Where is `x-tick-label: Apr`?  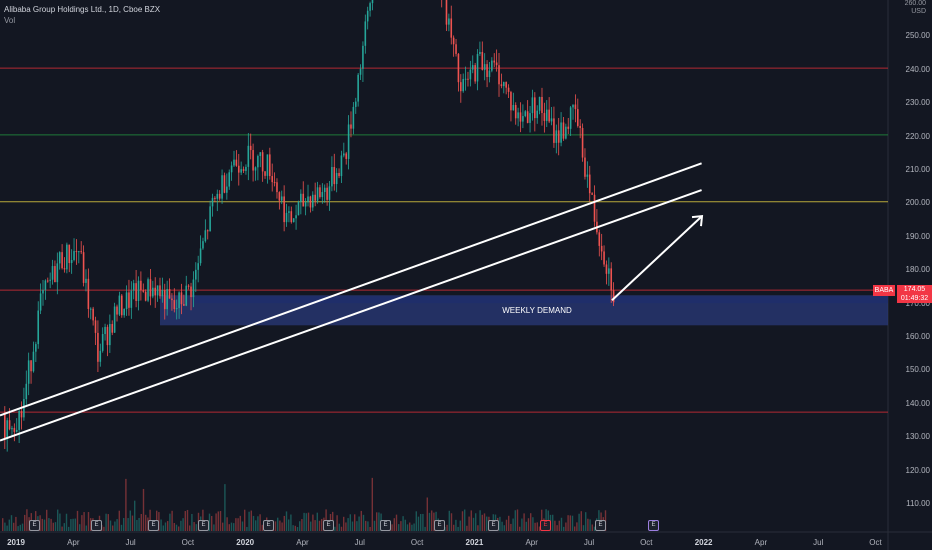 x-tick-label: Apr is located at coordinates (302, 542).